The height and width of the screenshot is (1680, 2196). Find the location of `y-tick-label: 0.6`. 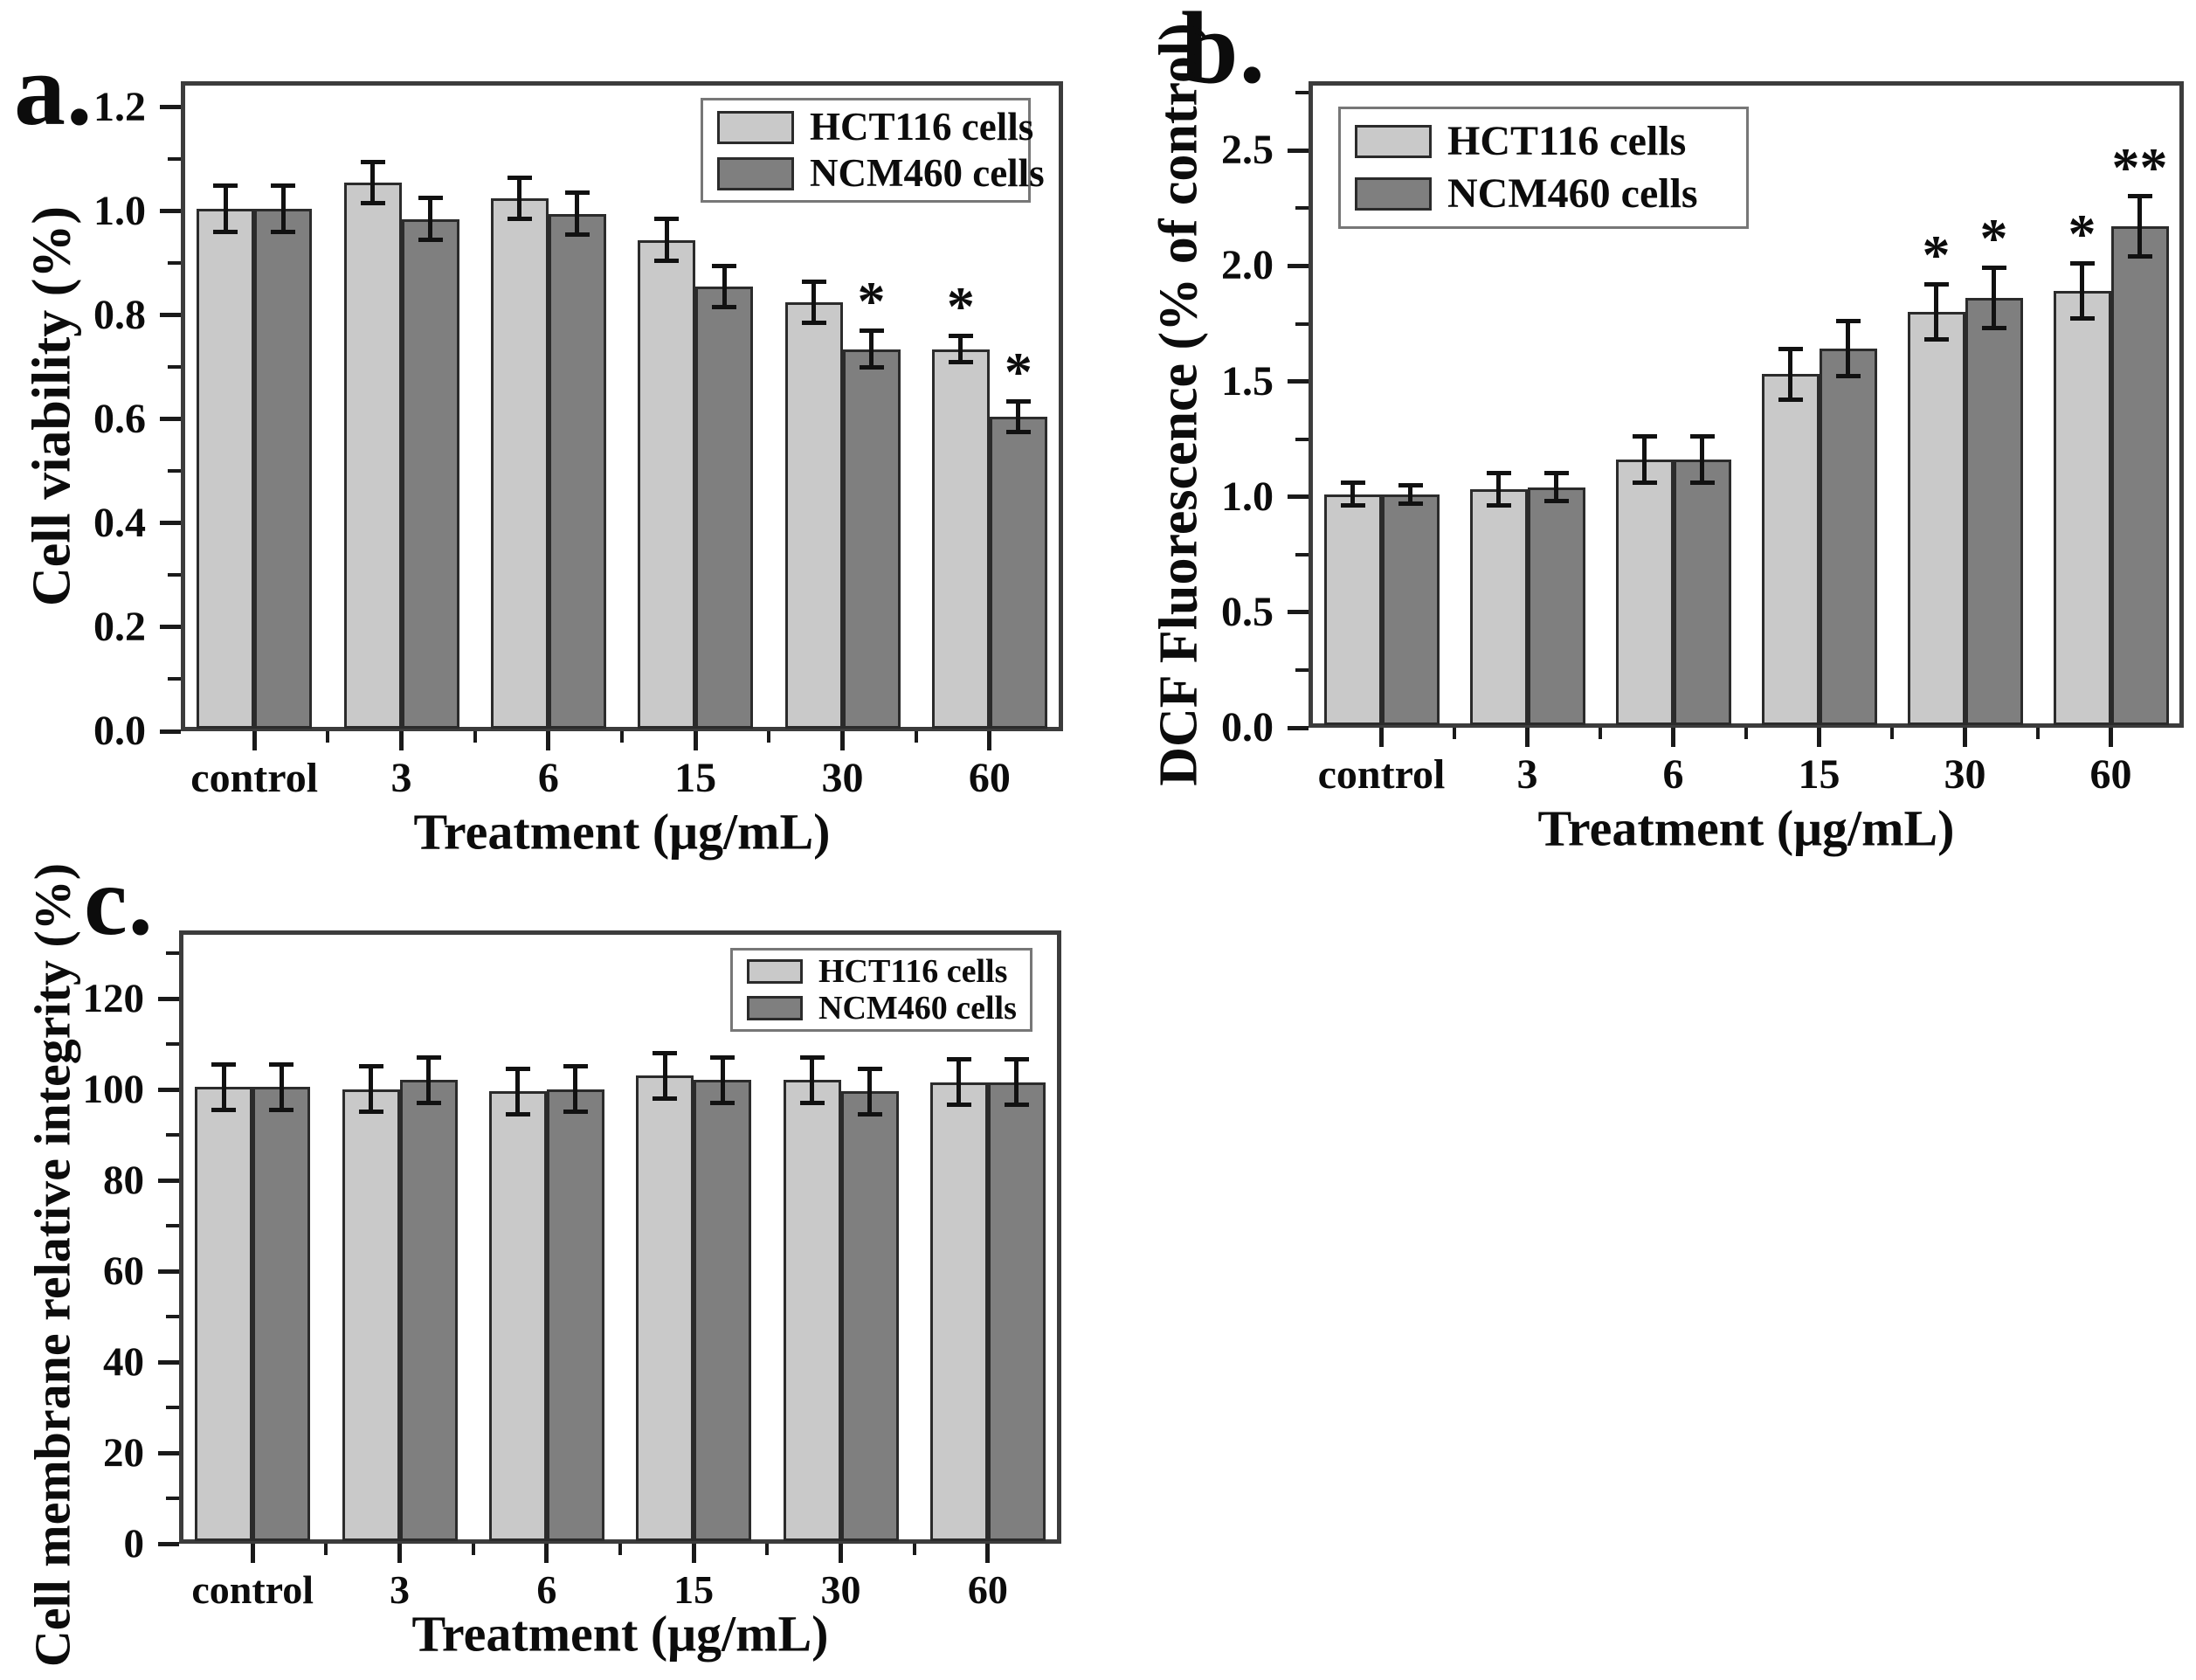

y-tick-label: 0.6 is located at coordinates (120, 418).